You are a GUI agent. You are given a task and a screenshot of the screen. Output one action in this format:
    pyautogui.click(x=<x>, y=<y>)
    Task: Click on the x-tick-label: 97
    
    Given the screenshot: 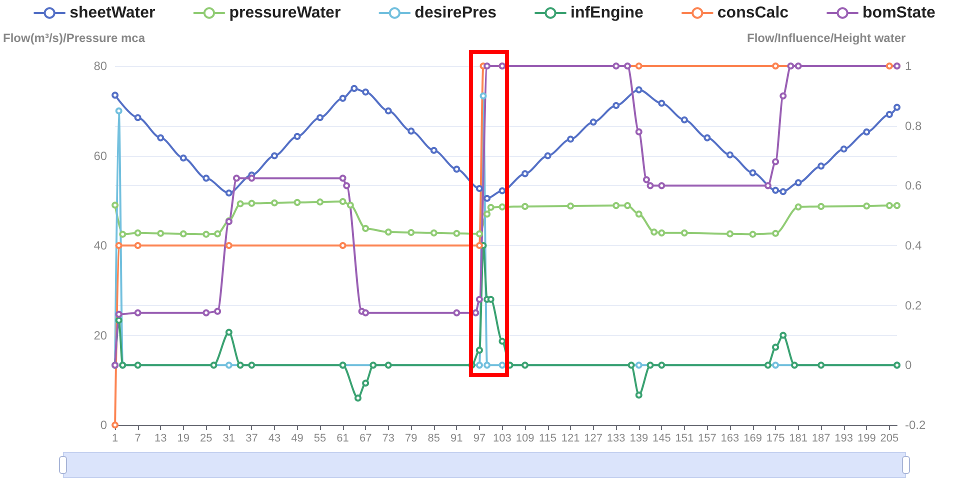 What is the action you would take?
    pyautogui.click(x=479, y=438)
    